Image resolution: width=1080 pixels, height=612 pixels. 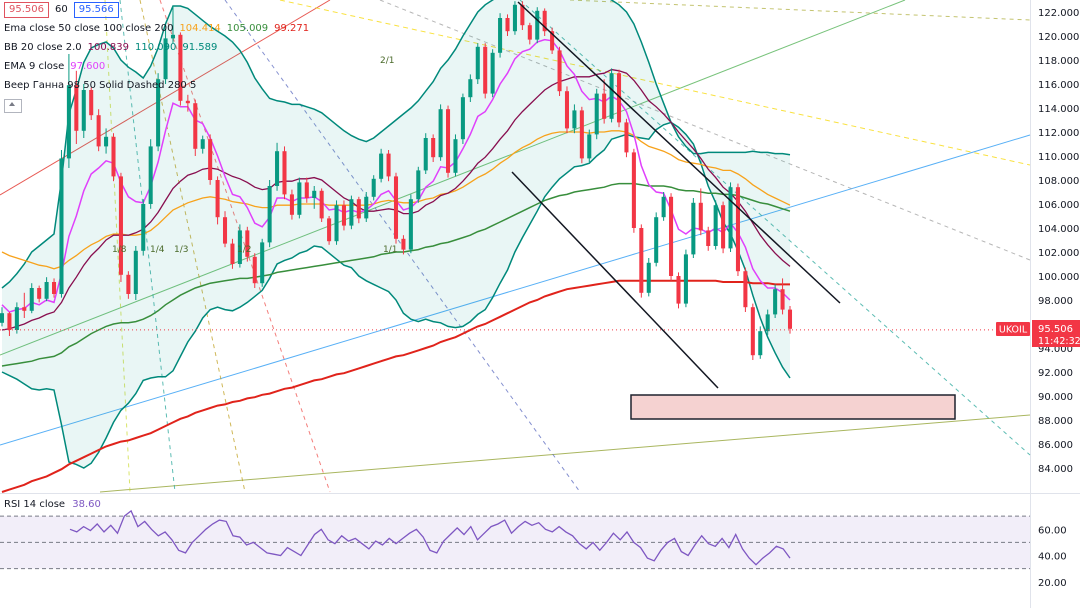 I want to click on rsi-label: RSI 14 close, so click(x=35, y=504).